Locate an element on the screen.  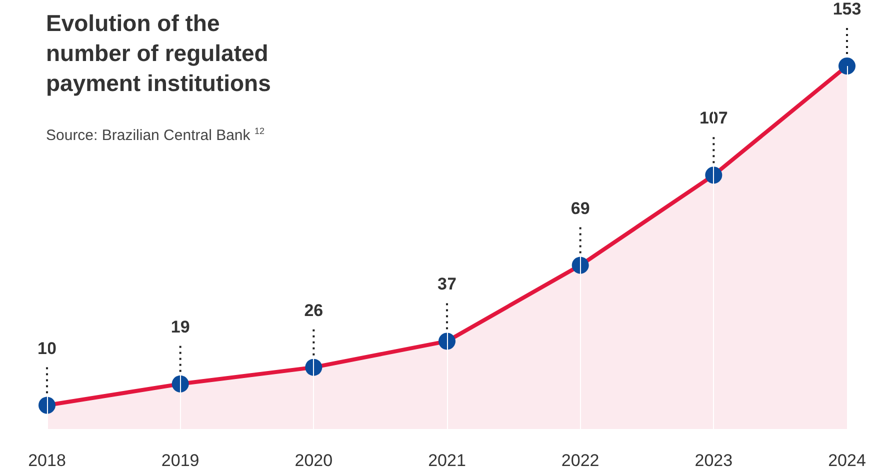
data-label: 107 is located at coordinates (713, 118).